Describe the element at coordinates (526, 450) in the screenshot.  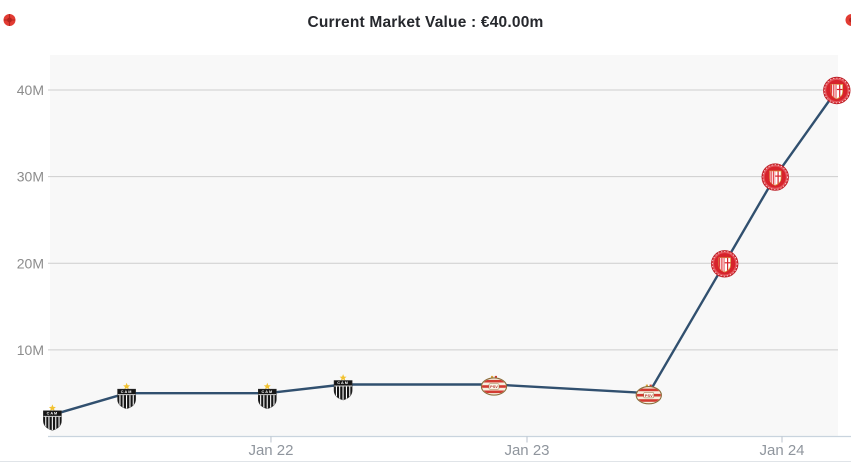
I see `x-axis-label: Jan 23` at that location.